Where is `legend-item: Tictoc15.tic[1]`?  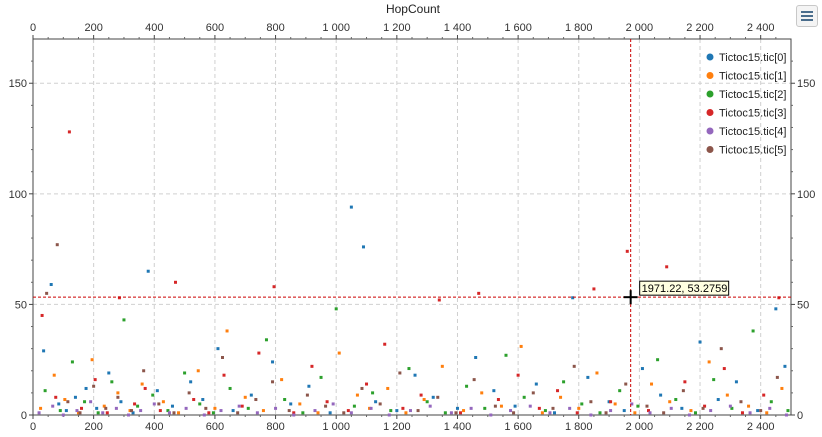 legend-item: Tictoc15.tic[1] is located at coordinates (746, 77).